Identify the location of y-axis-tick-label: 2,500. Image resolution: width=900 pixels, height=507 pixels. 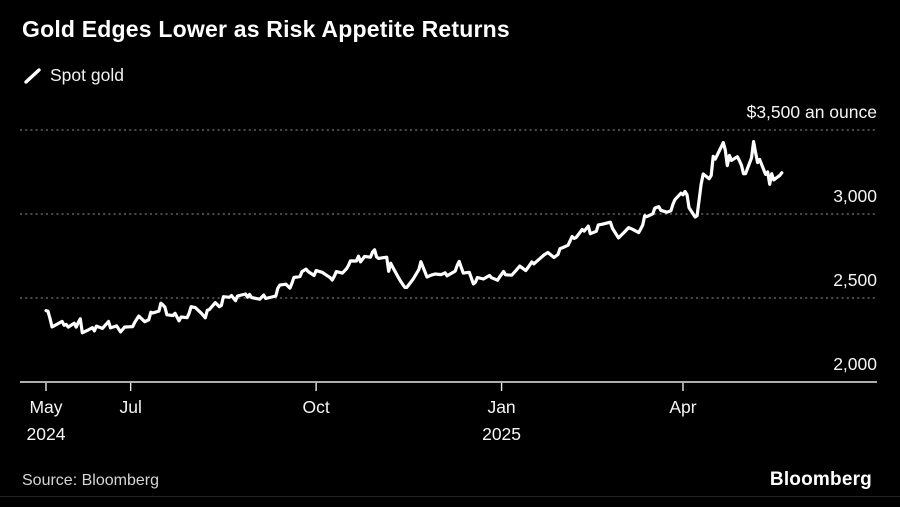
(855, 280).